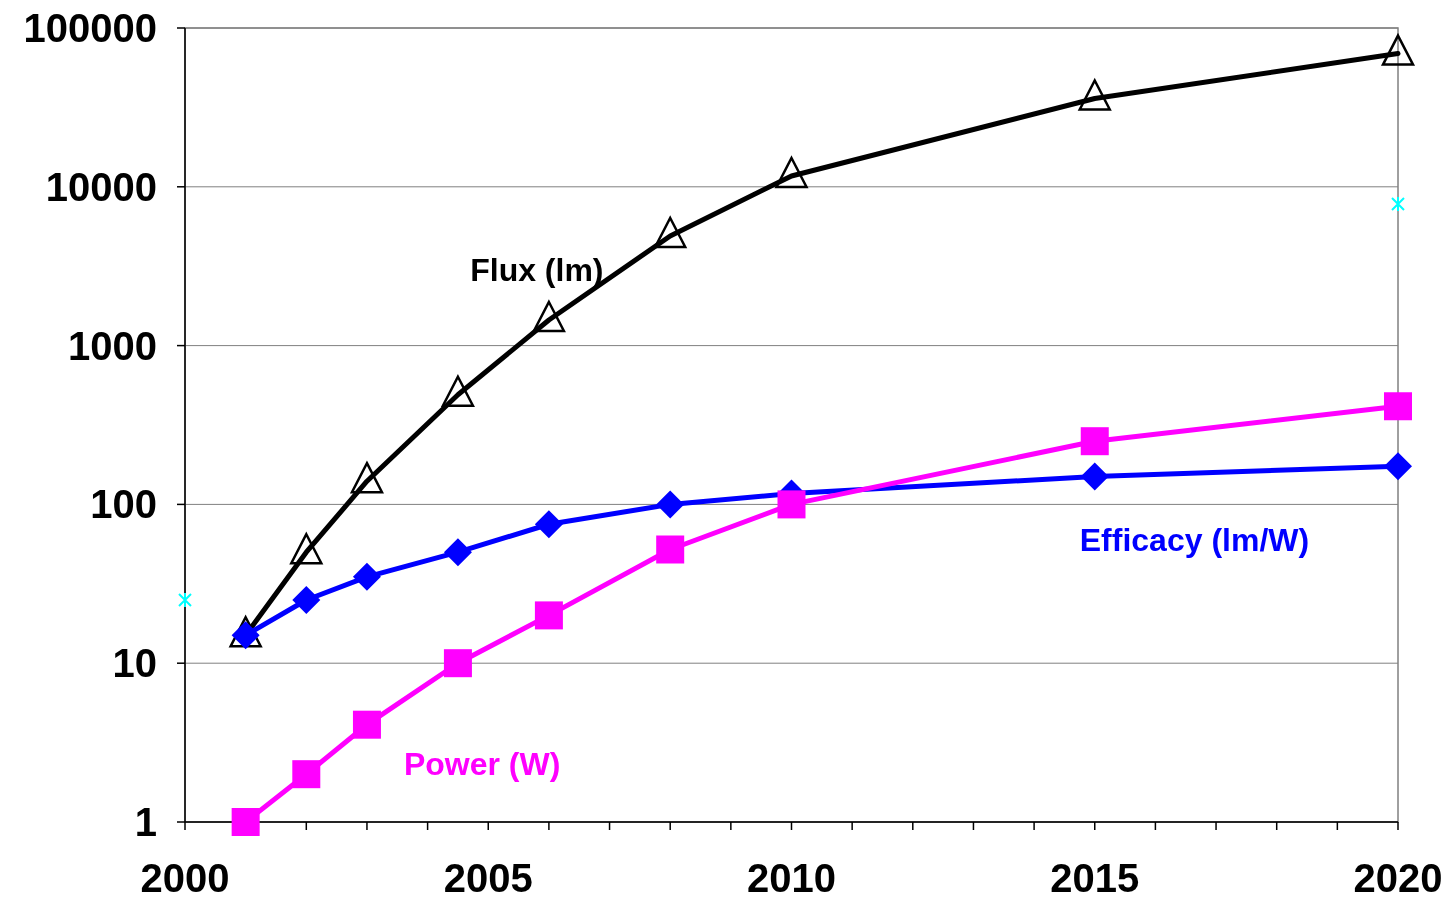  Describe the element at coordinates (537, 270) in the screenshot. I see `series-label: Flux (lm)` at that location.